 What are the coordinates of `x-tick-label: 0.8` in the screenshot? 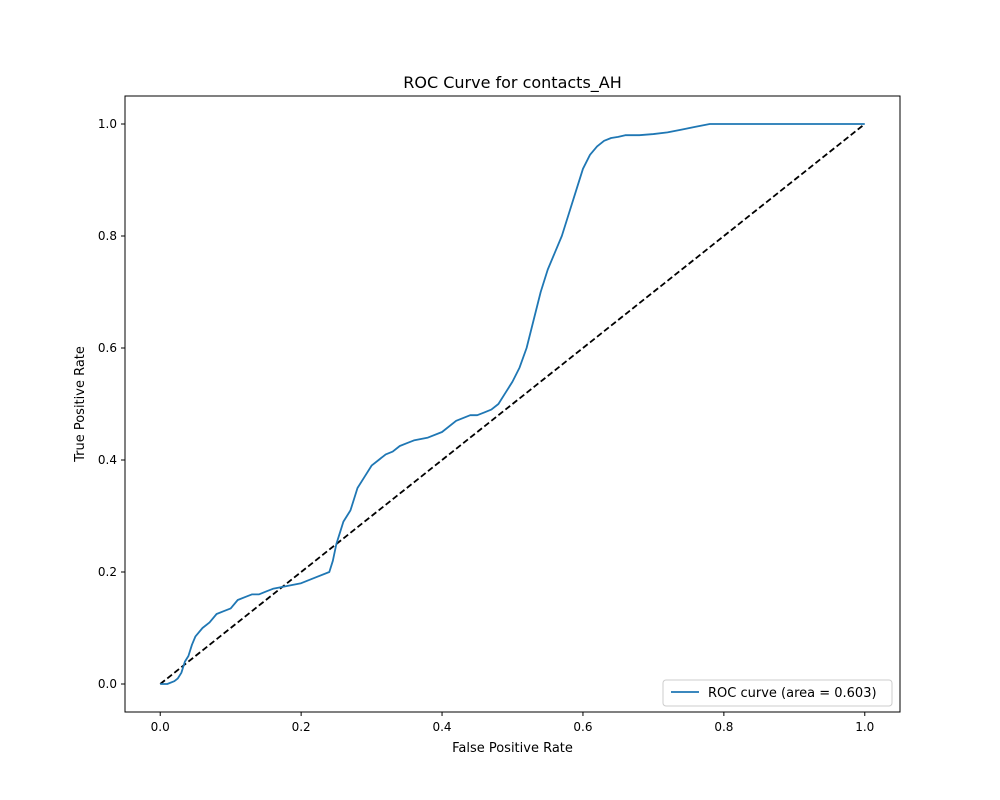 It's located at (723, 727).